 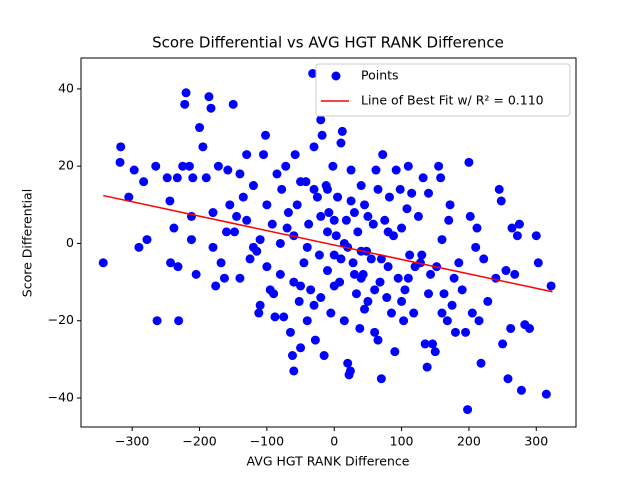 I want to click on y-tick-label: 40, so click(x=66, y=87).